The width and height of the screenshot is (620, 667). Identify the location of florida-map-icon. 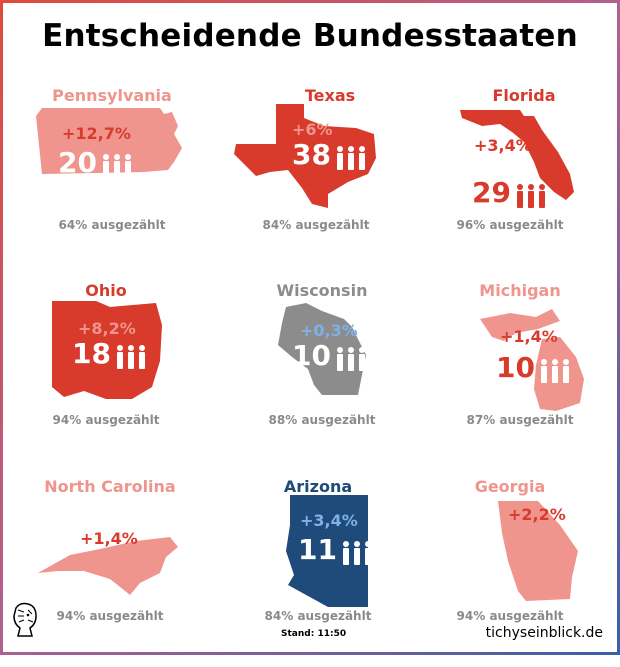
(517, 155).